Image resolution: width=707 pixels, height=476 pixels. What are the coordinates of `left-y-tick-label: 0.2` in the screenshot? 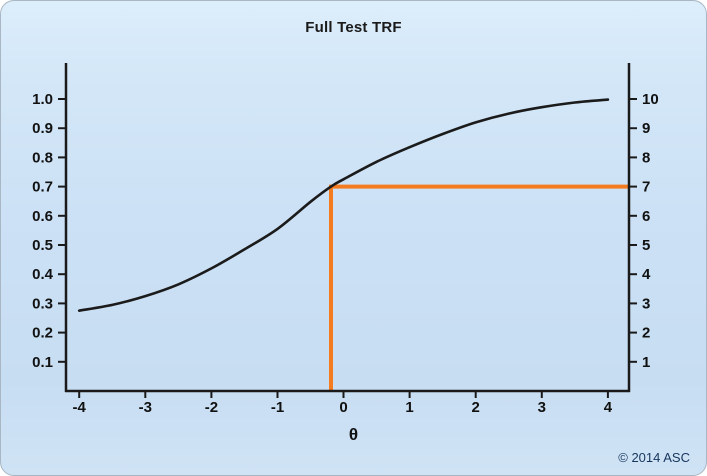 It's located at (42, 333).